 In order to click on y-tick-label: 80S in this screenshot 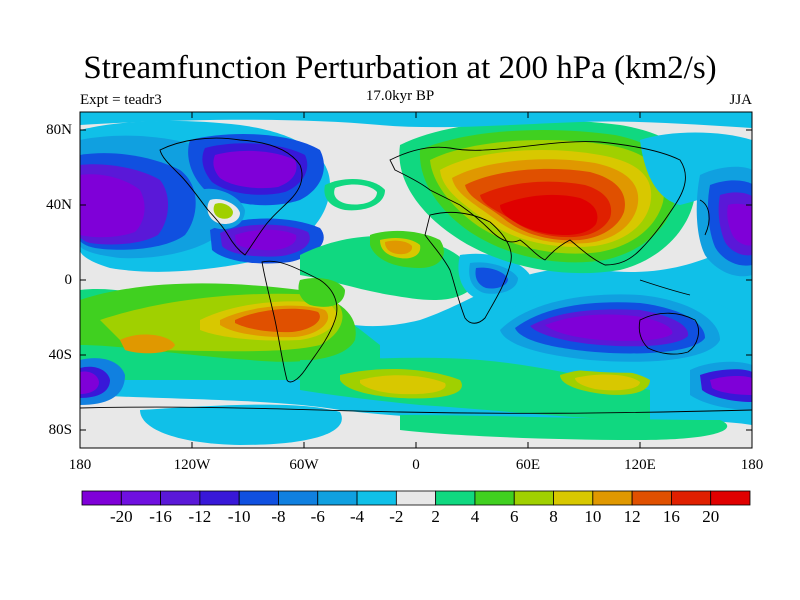, I will do `click(60, 430)`.